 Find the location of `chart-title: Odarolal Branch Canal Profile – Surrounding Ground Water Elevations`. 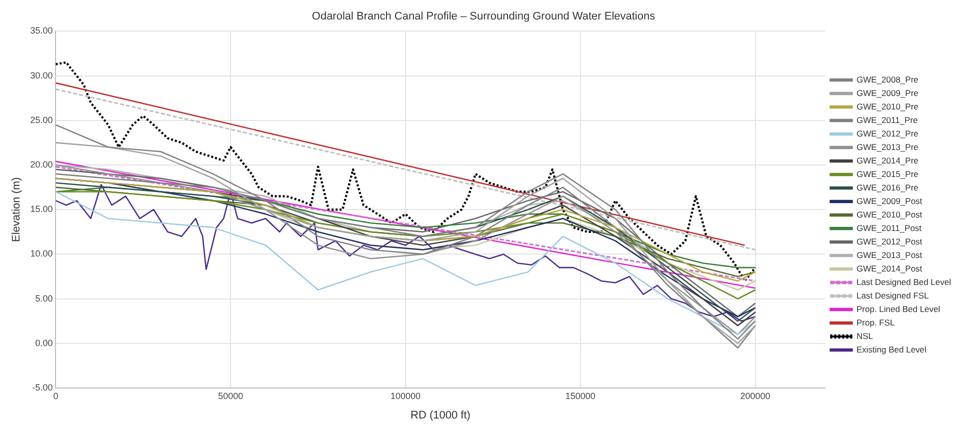

chart-title: Odarolal Branch Canal Profile – Surrounding Ground Water Elevations is located at coordinates (484, 16).